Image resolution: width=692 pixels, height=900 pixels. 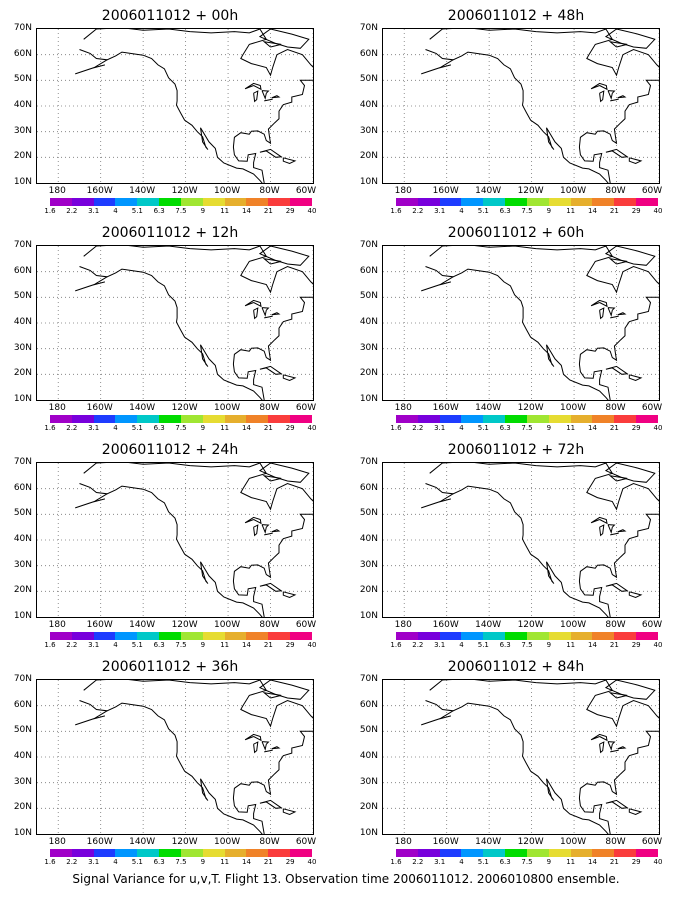 What do you see at coordinates (530, 408) in the screenshot?
I see `x-tick-label: 120W` at bounding box center [530, 408].